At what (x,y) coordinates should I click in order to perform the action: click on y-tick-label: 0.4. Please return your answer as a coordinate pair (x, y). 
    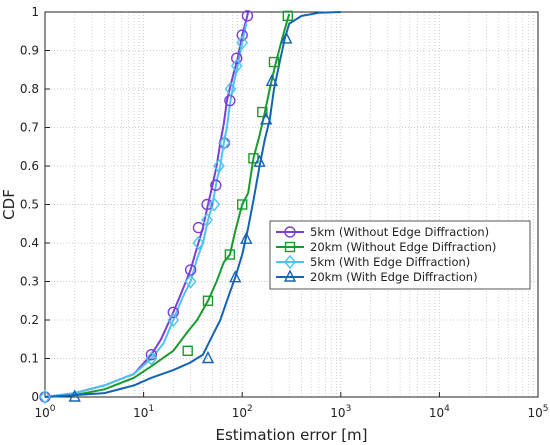
    Looking at the image, I should click on (29, 243).